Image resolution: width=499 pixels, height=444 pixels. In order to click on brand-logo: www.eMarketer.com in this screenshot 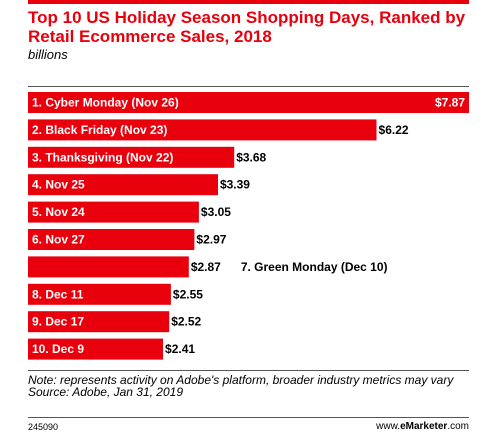, I will do `click(422, 426)`.